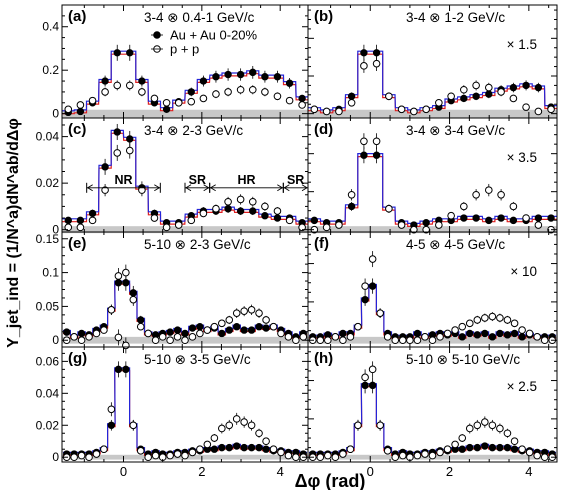 This screenshot has width=567, height=495. Describe the element at coordinates (55, 114) in the screenshot. I see `y-tick-label: 0` at that location.